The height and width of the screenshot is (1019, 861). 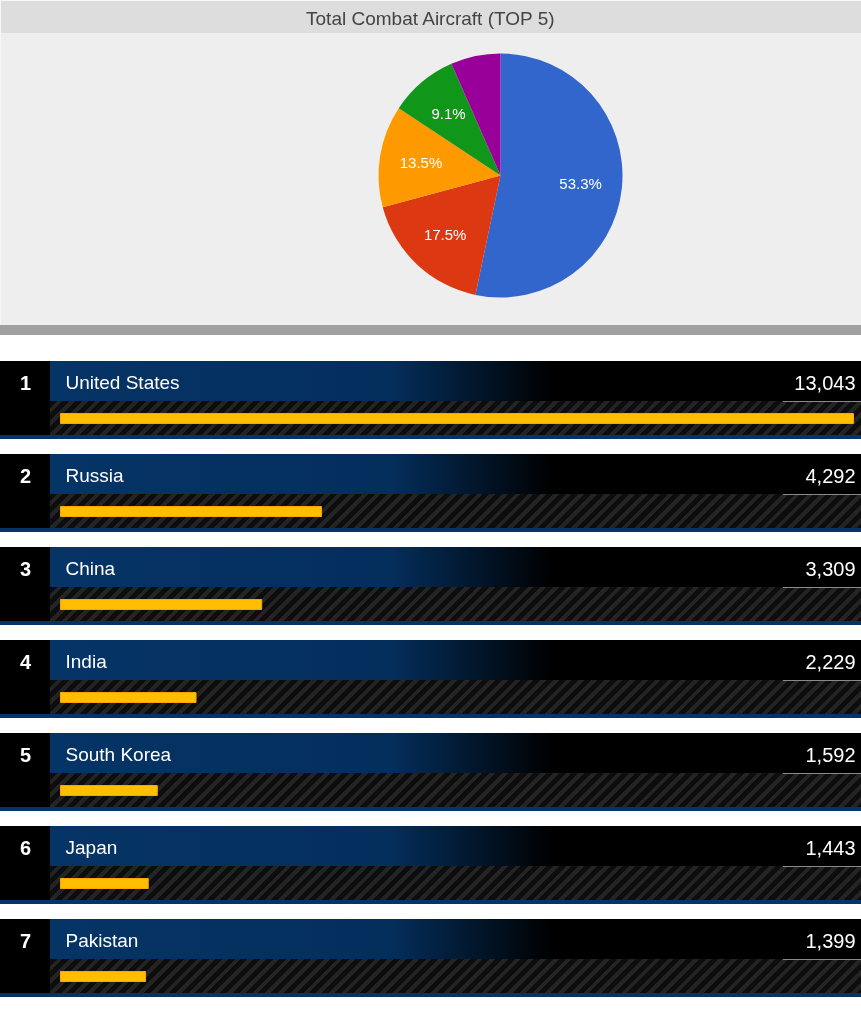 I want to click on chart-title: Total Combat Aircraft (TOP 5), so click(x=430, y=18).